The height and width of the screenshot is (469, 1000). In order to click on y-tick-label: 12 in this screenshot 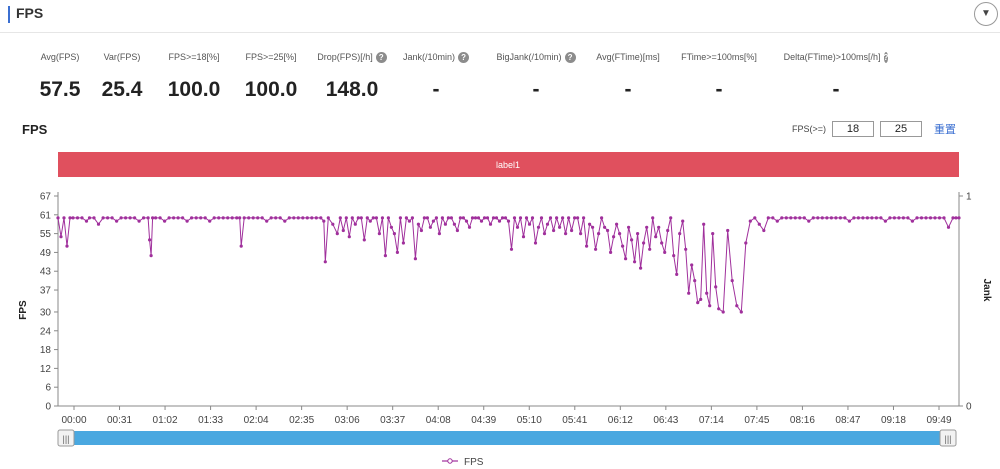, I will do `click(46, 369)`.